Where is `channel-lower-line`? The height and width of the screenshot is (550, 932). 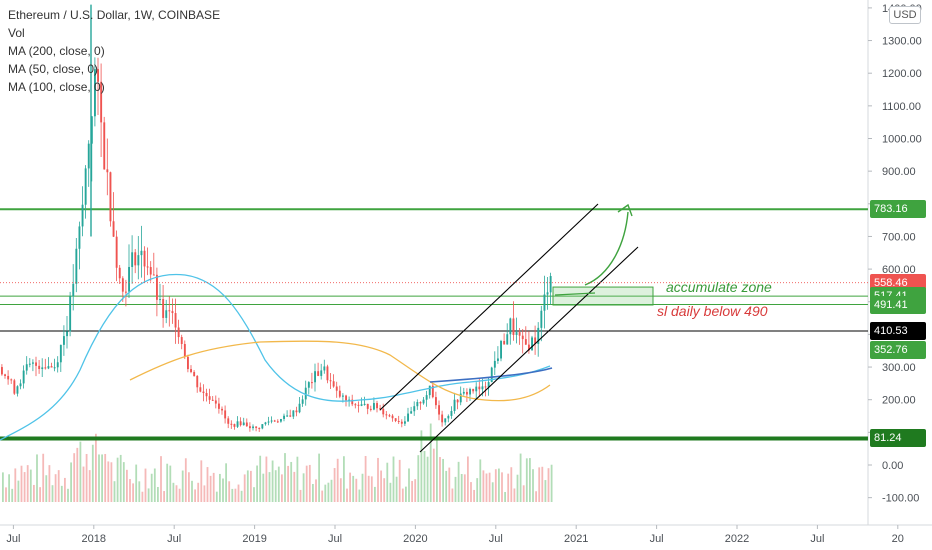 channel-lower-line is located at coordinates (529, 349).